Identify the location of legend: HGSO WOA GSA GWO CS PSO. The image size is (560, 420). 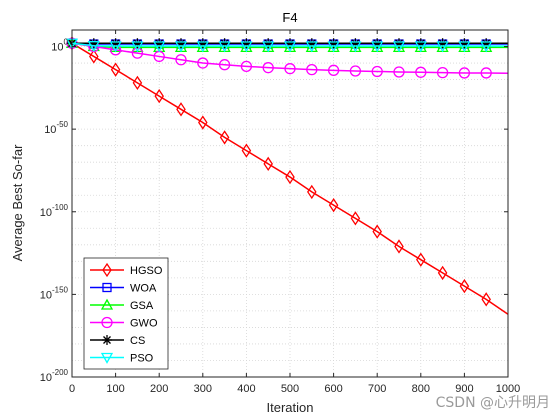
(126, 313).